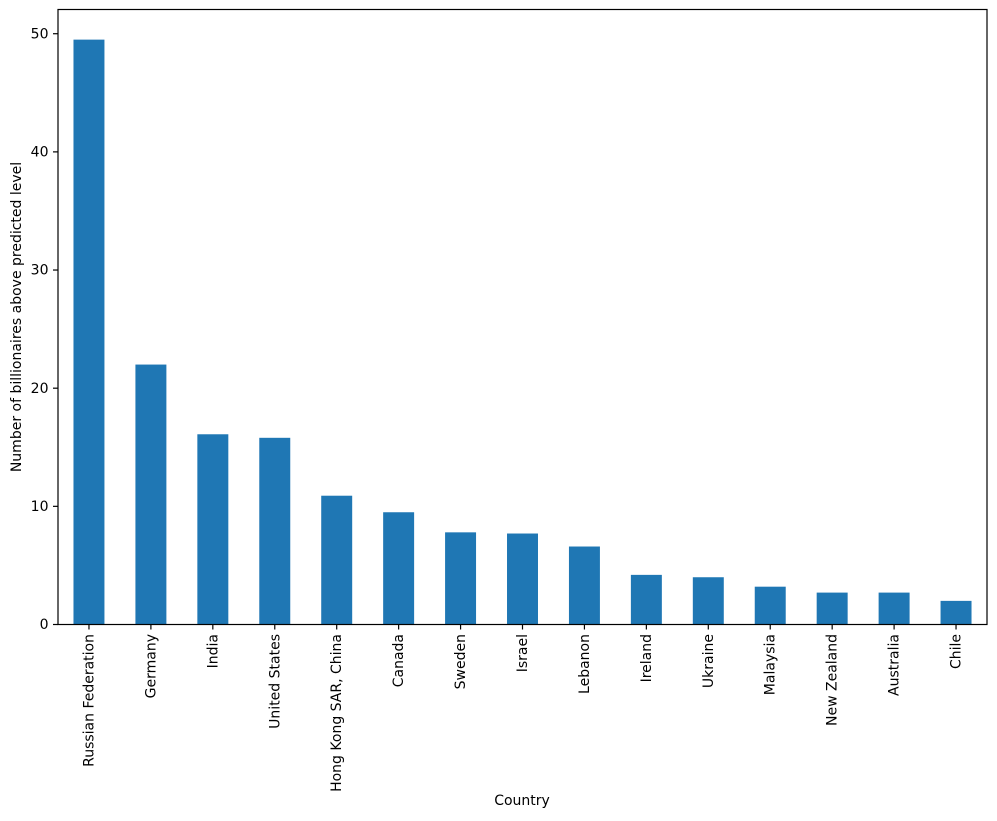 The width and height of the screenshot is (997, 821). I want to click on x-tick-label-india: India, so click(213, 651).